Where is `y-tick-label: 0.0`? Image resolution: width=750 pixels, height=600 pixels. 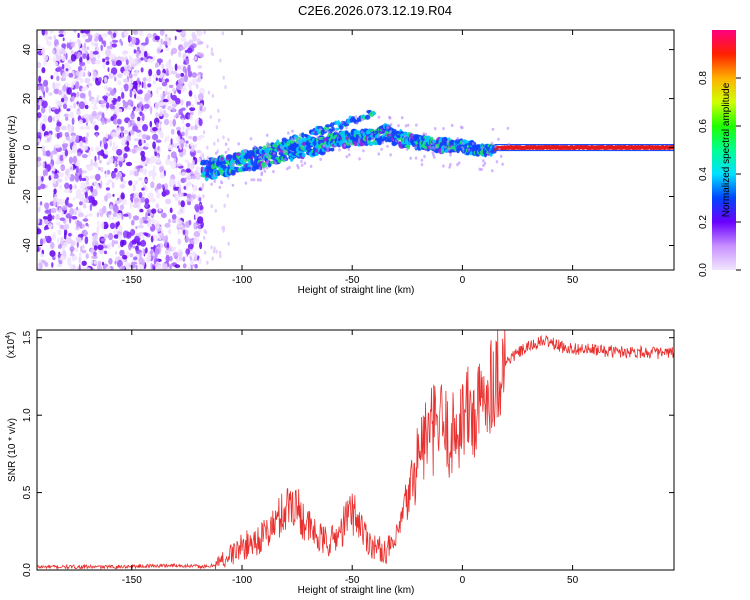 y-tick-label: 0.0 is located at coordinates (27, 570).